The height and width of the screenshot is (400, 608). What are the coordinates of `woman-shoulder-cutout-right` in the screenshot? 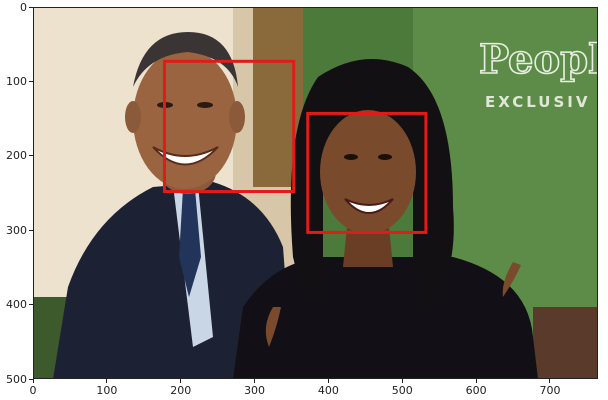 It's located at (511, 279).